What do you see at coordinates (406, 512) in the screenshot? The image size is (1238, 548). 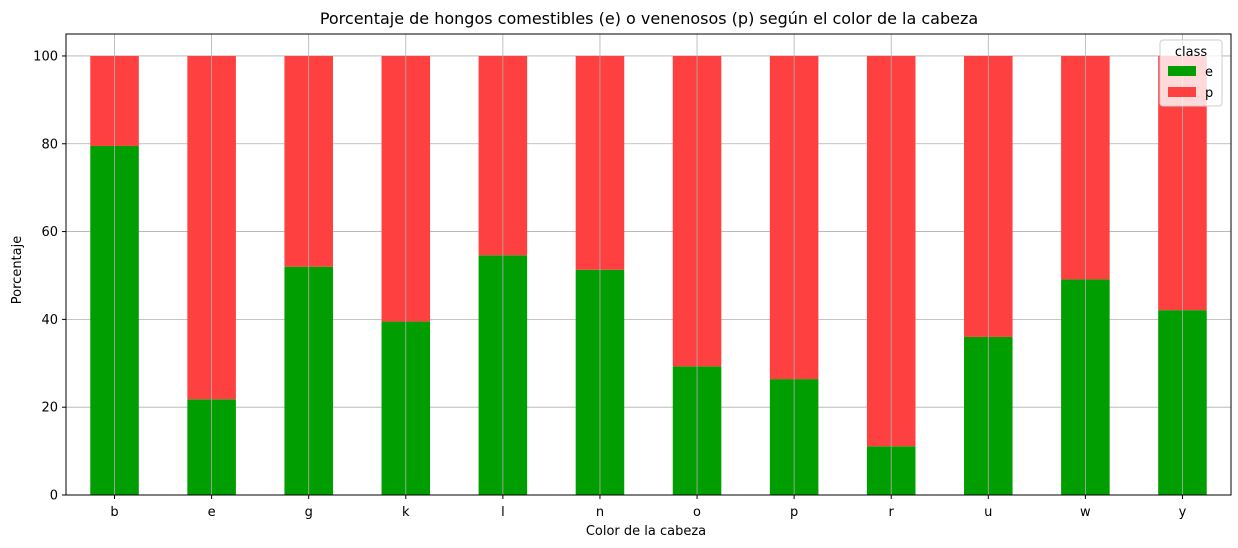 I see `x-tick-label: k` at bounding box center [406, 512].